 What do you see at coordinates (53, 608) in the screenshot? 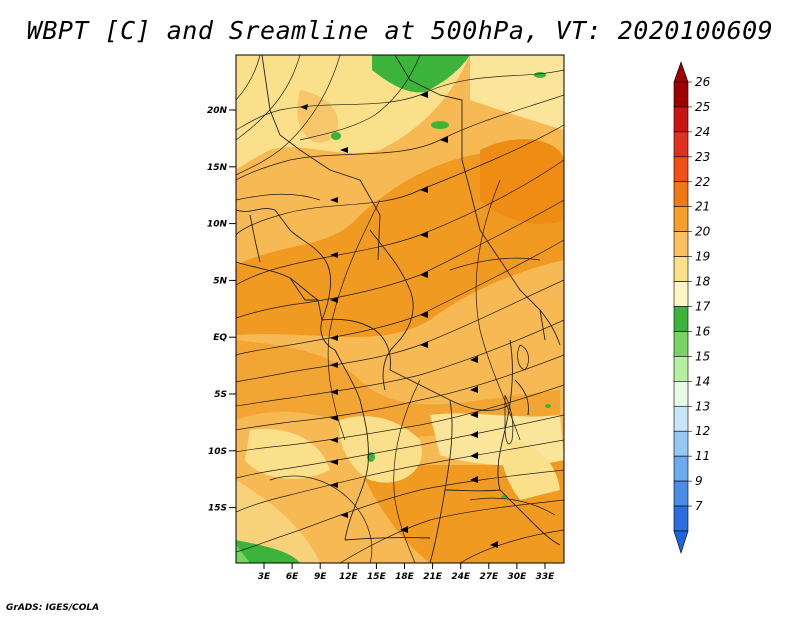
I see `footer-credit: GrADS: IGES/COLA` at bounding box center [53, 608].